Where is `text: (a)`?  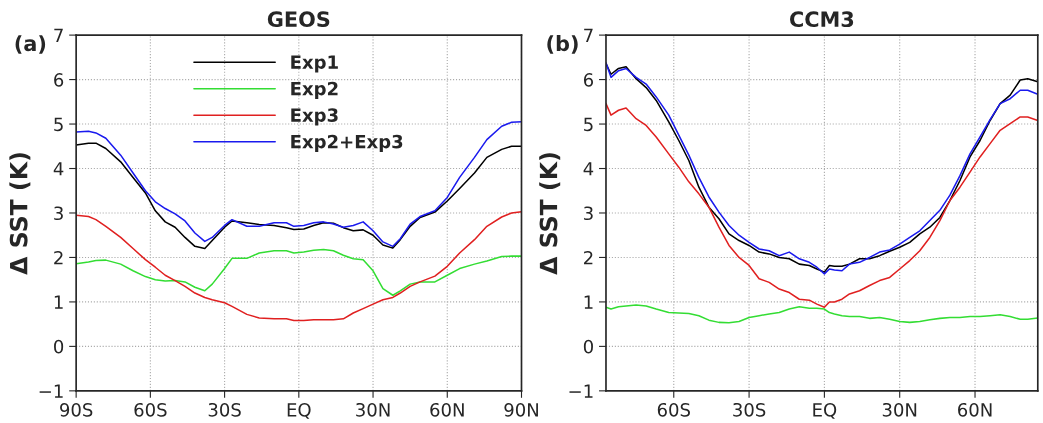 text: (a) is located at coordinates (30, 44).